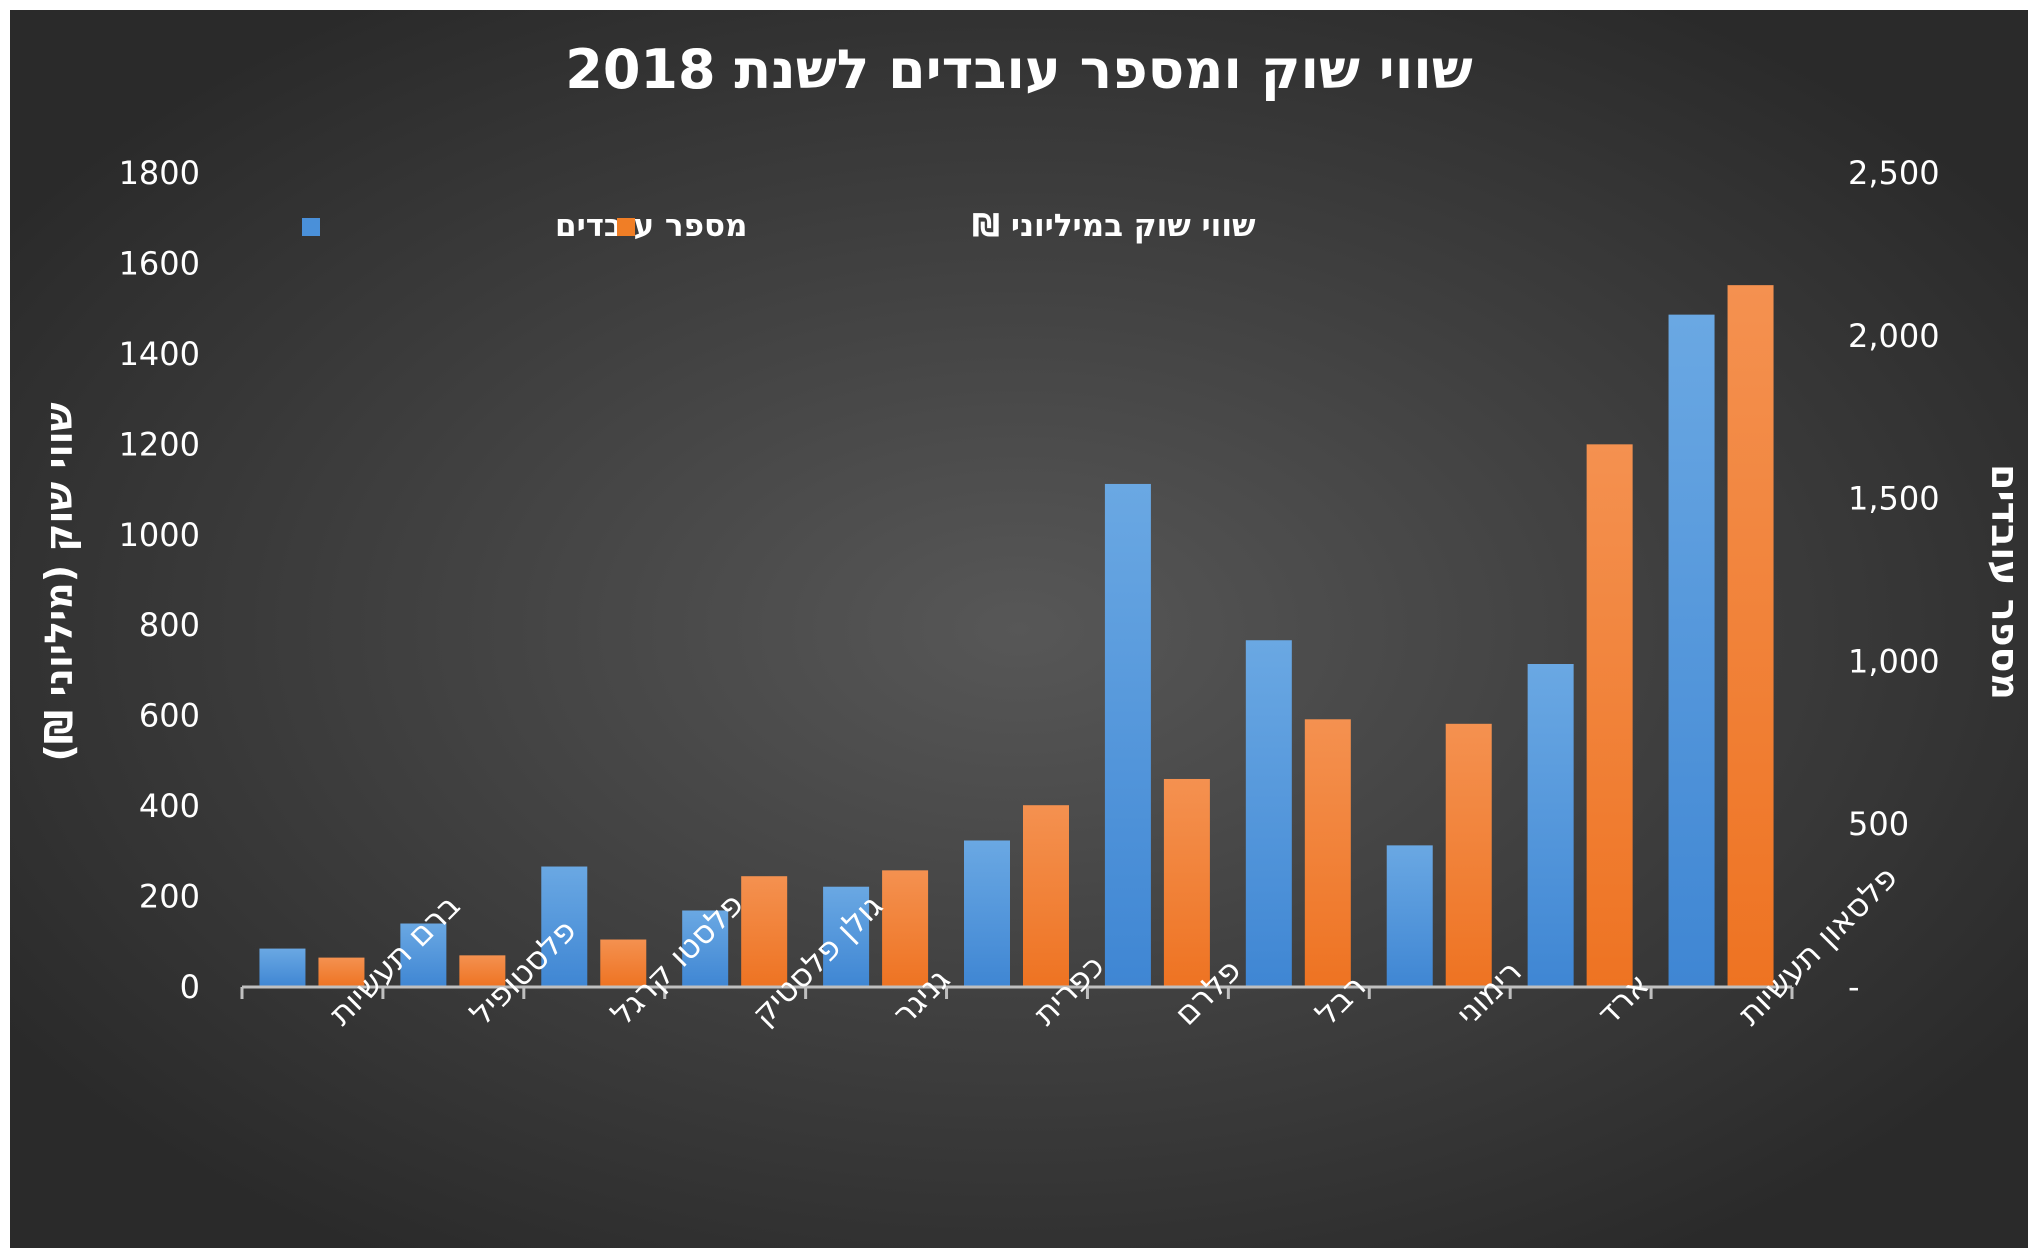  I want to click on y-axis-left-title: שווי שוק (מיליוני ₪), so click(59, 581).